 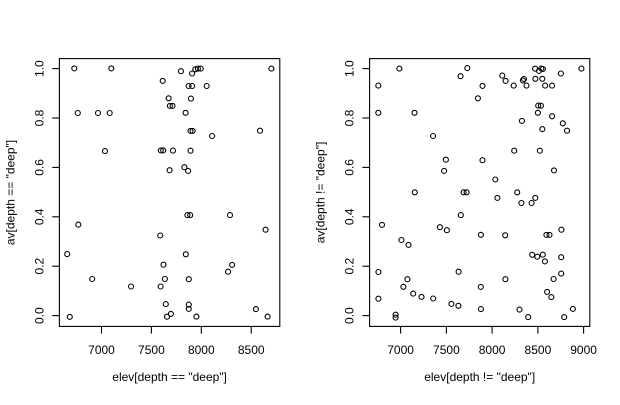 I want to click on svg-text: 9000, so click(x=583, y=350).